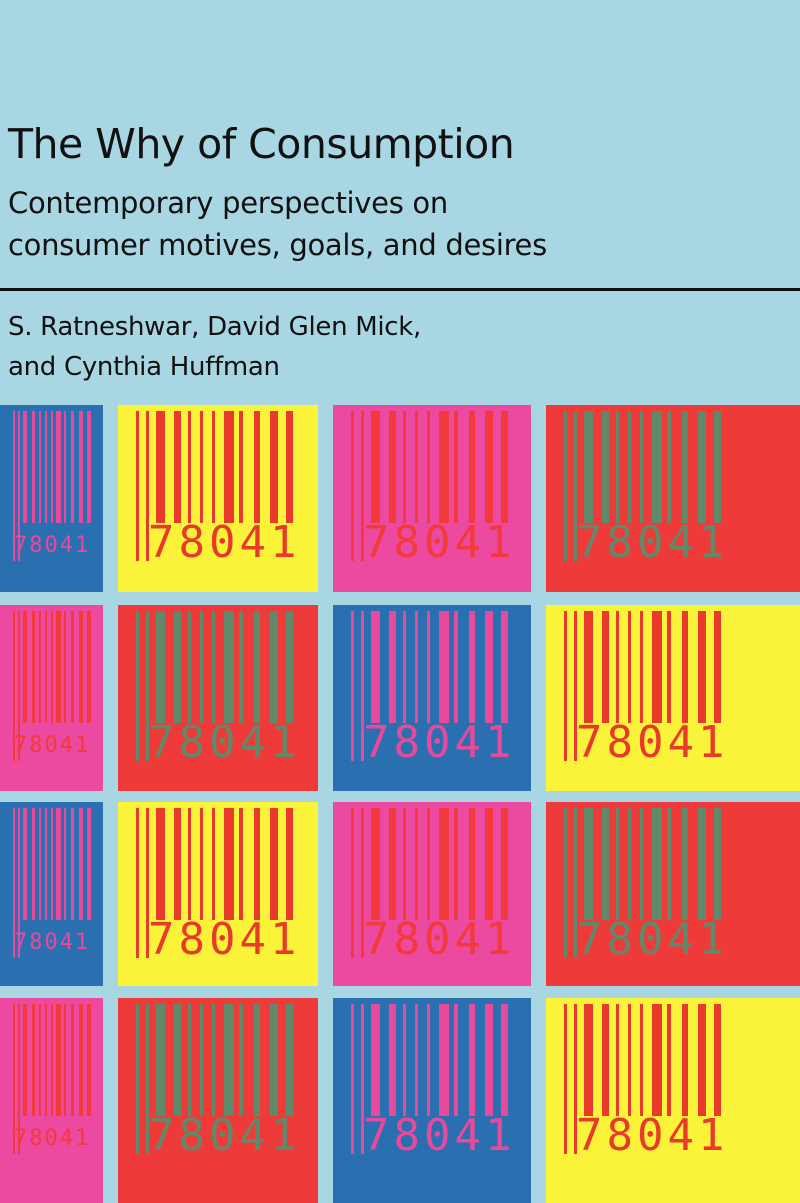 The height and width of the screenshot is (1203, 800). What do you see at coordinates (261, 144) in the screenshot?
I see `book-title: The Why of Consumption` at bounding box center [261, 144].